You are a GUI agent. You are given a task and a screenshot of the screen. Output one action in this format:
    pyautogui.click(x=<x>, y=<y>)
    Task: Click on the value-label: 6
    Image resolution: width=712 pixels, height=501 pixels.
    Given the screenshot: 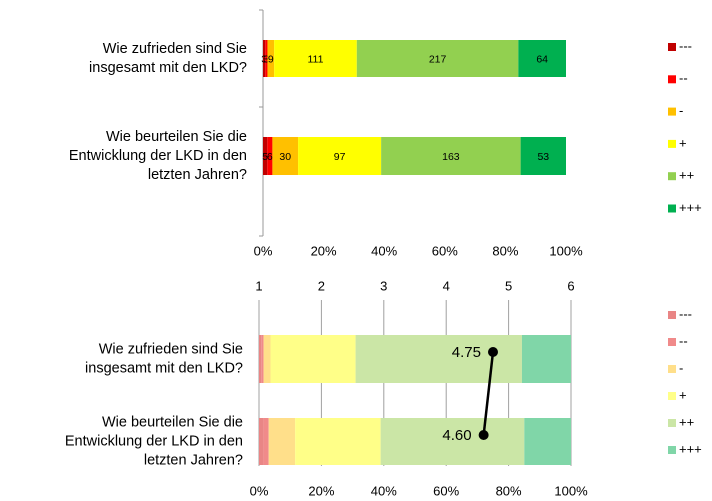 What is the action you would take?
    pyautogui.click(x=270, y=157)
    